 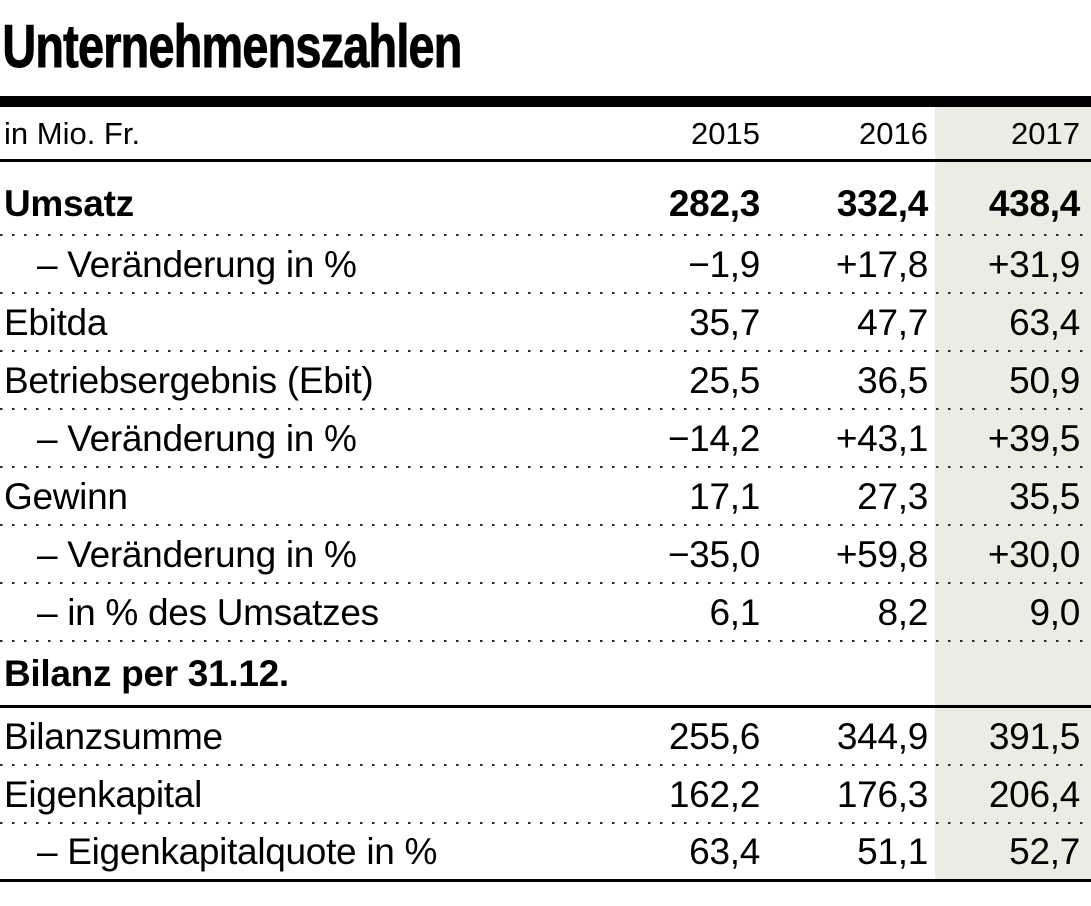 What do you see at coordinates (713, 438) in the screenshot?
I see `value-2015: −14,2` at bounding box center [713, 438].